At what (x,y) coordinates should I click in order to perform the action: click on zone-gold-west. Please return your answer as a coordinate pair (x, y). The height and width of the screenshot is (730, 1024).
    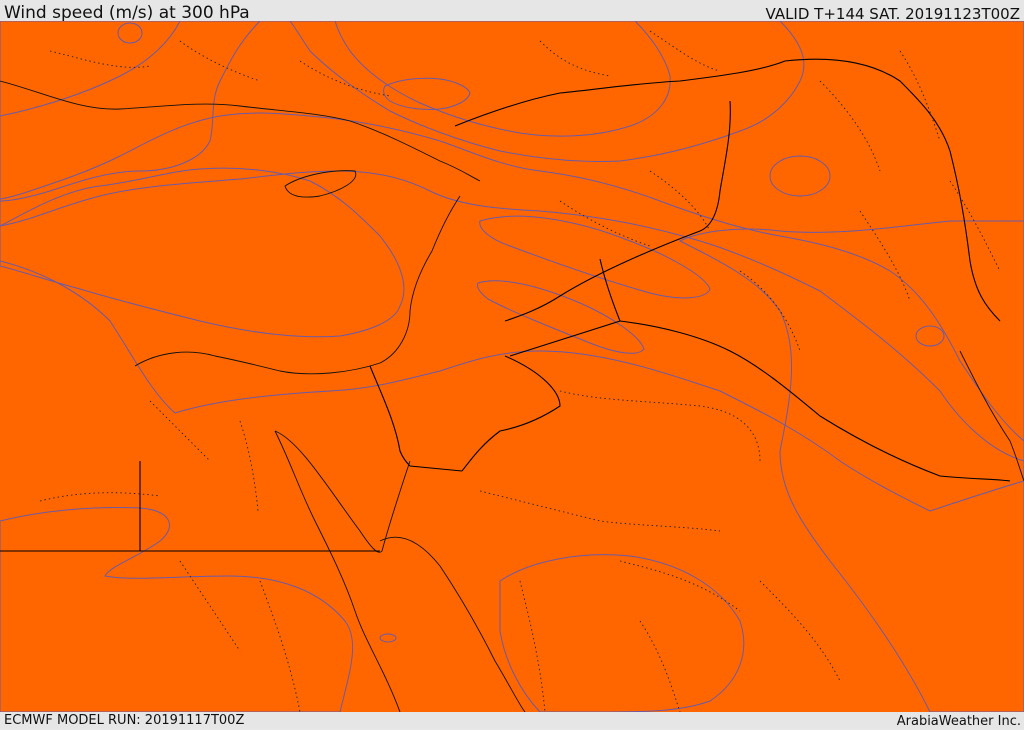
    Looking at the image, I should click on (130, 111).